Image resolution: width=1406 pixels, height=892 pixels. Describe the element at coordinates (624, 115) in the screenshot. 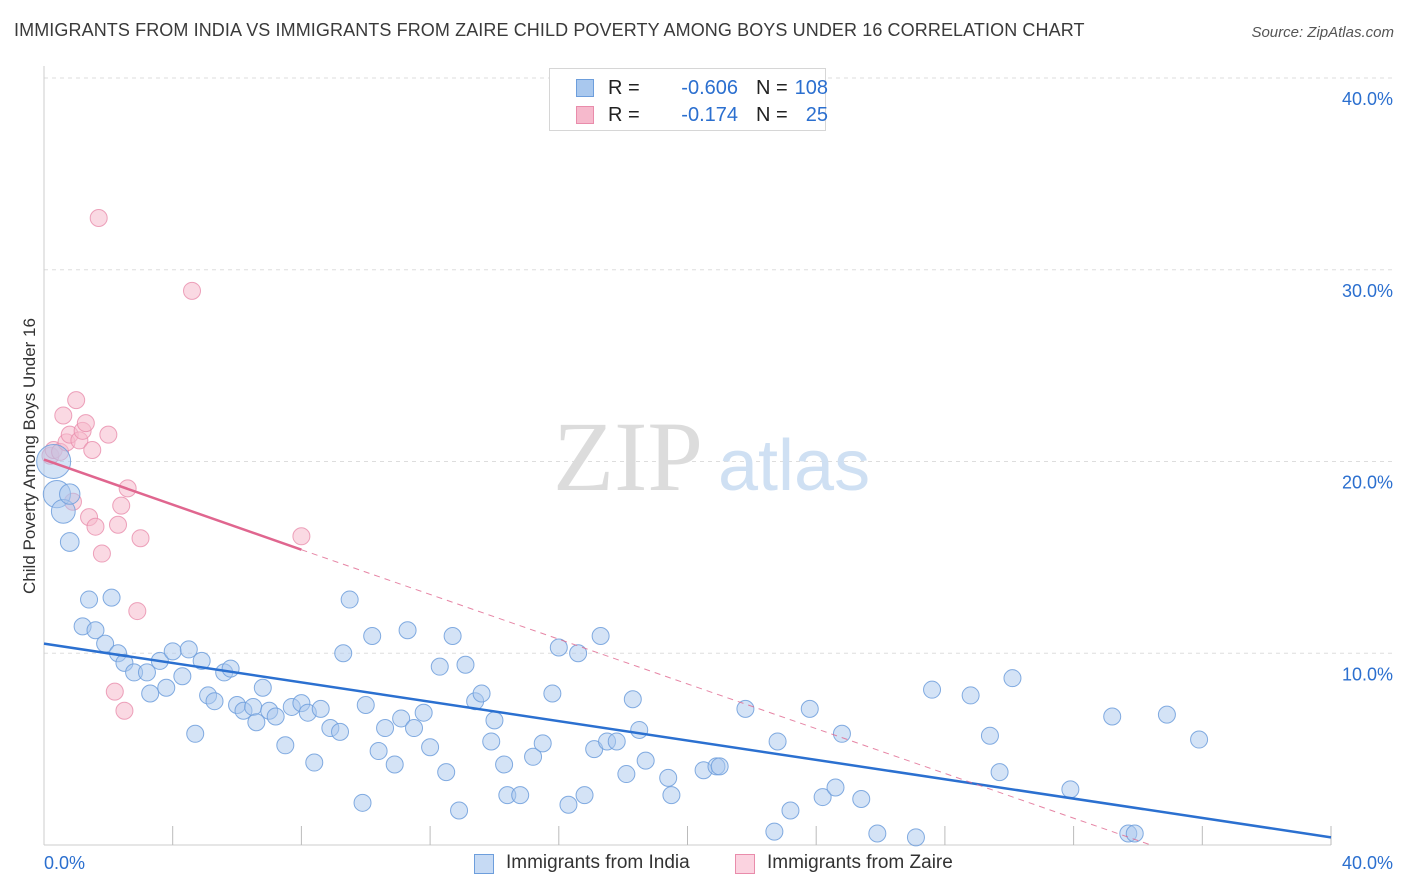

I see `zaire-r-label: R =` at that location.